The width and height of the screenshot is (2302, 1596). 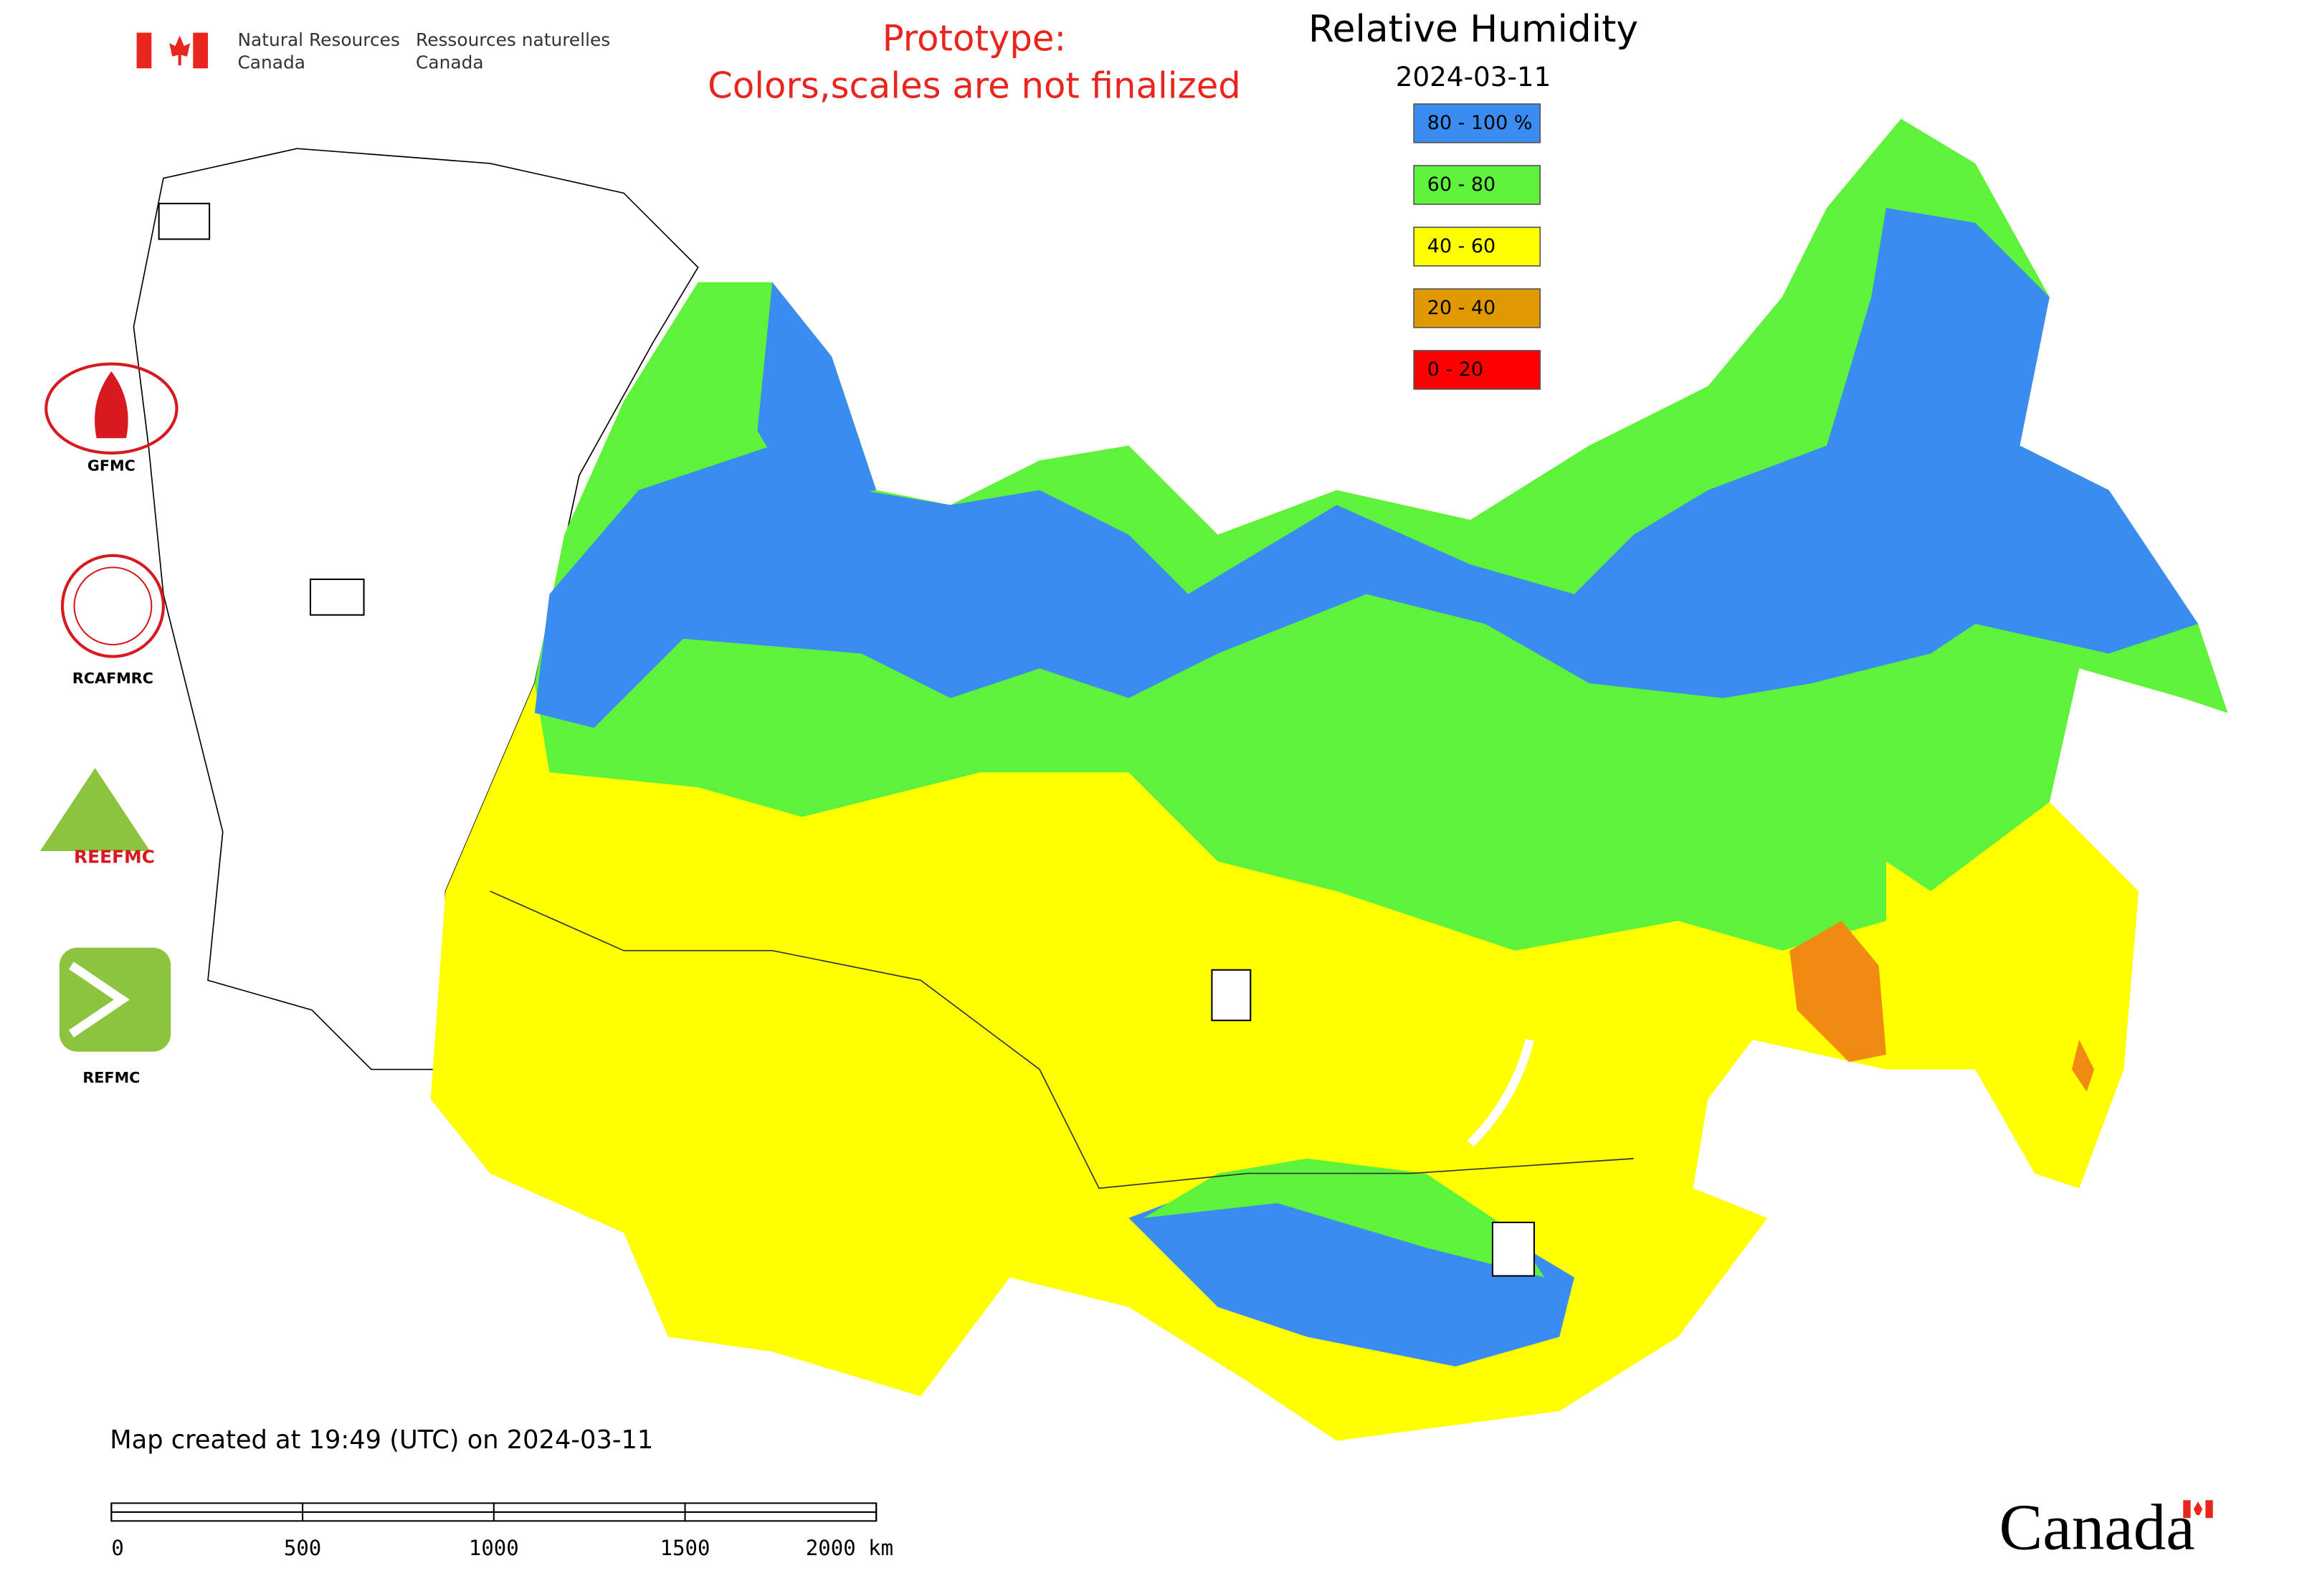 What do you see at coordinates (111, 466) in the screenshot?
I see `logo-label: GFMC` at bounding box center [111, 466].